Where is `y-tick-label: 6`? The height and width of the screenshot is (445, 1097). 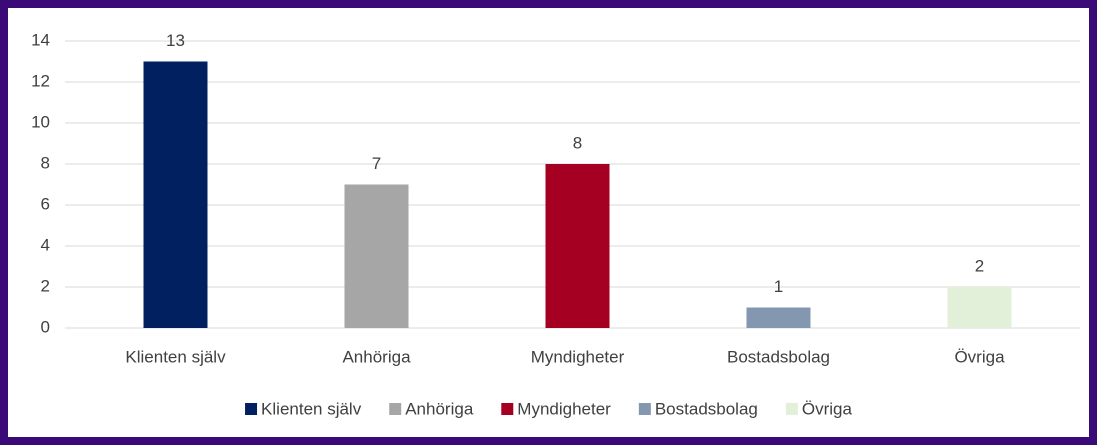
y-tick-label: 6 is located at coordinates (45, 203).